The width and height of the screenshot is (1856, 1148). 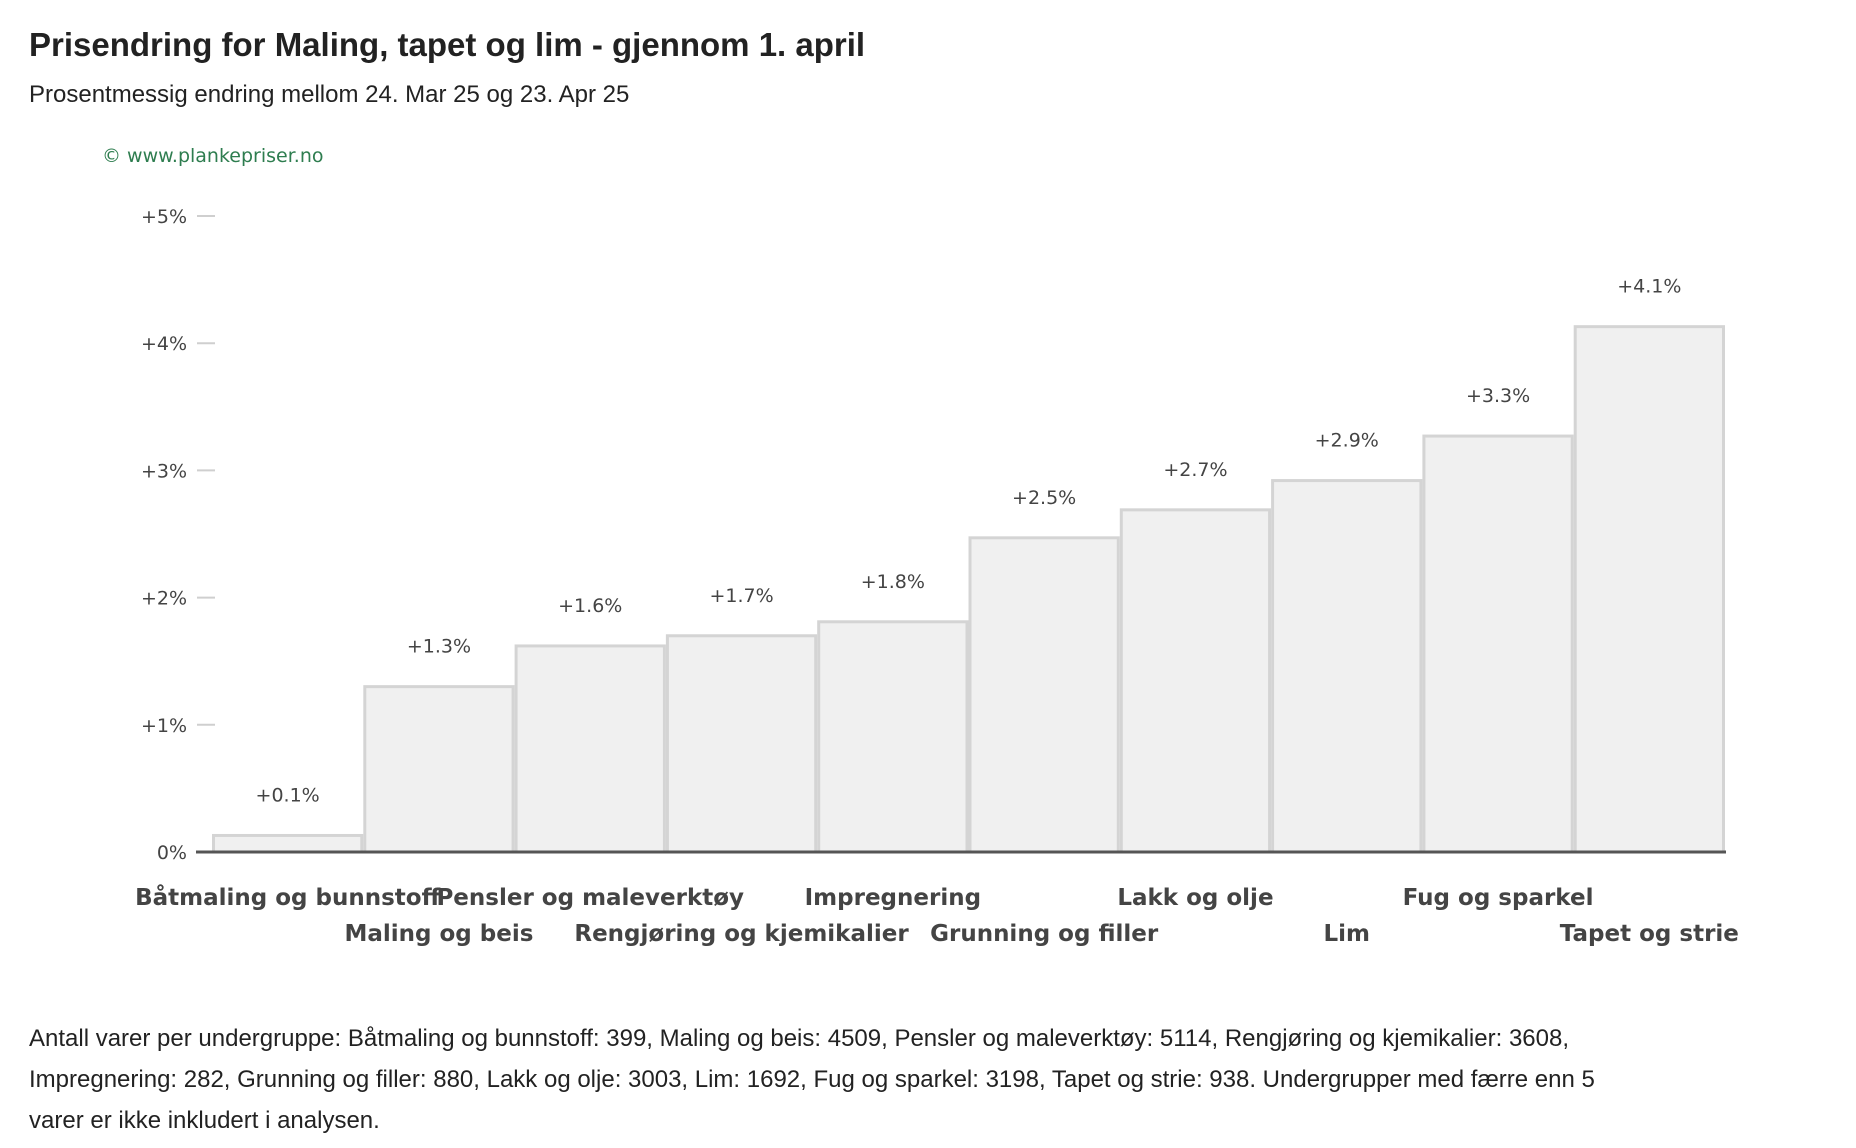 What do you see at coordinates (287, 897) in the screenshot?
I see `category-label: Båtmaling og bunnstoff` at bounding box center [287, 897].